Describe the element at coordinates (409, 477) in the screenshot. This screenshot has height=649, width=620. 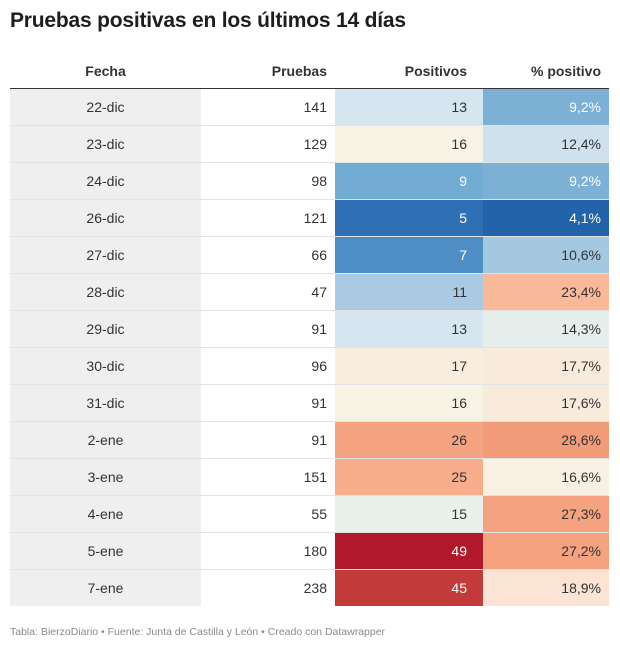
I see `cell-positivos: 25` at that location.